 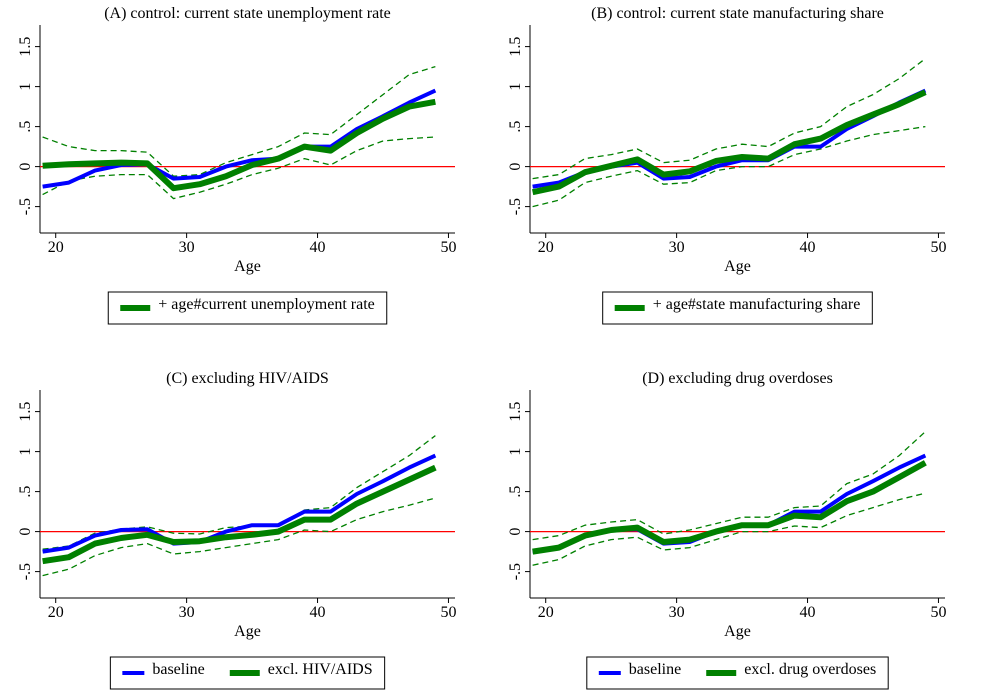 I want to click on legend: baseline excl. drug overdoses, so click(x=737, y=673).